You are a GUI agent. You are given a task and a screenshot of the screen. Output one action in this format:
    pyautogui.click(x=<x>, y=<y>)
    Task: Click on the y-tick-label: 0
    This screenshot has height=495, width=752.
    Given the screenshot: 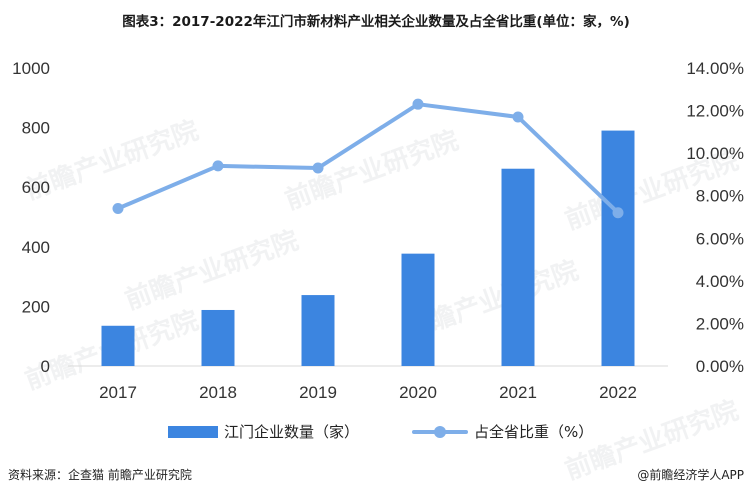 What is the action you would take?
    pyautogui.click(x=45, y=366)
    